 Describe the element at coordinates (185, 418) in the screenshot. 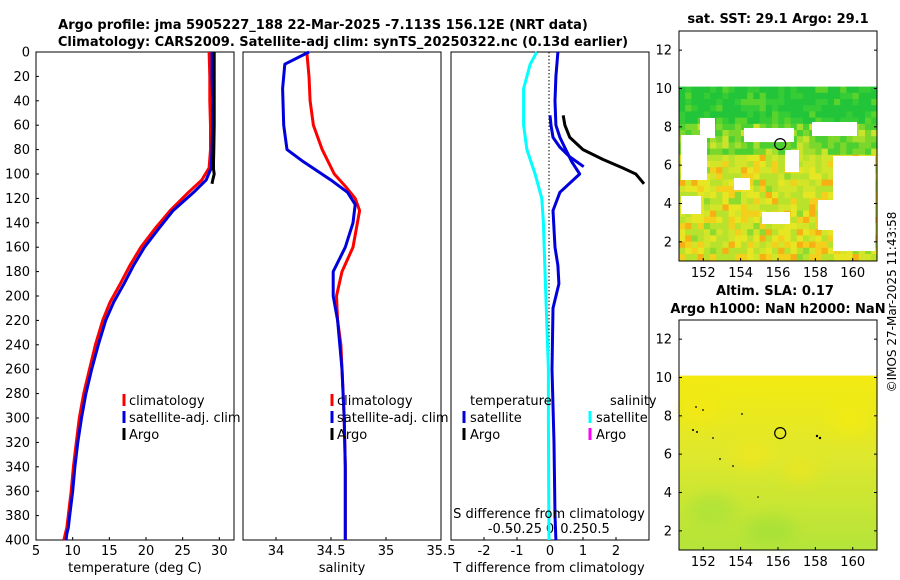

I see `legend-label-satellite: satellite-adj. clim` at that location.